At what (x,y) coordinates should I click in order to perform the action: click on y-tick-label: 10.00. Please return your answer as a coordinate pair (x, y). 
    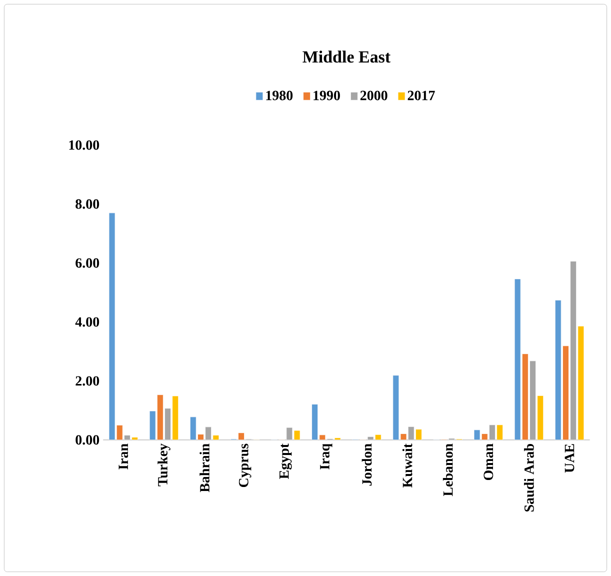
    Looking at the image, I should click on (84, 145).